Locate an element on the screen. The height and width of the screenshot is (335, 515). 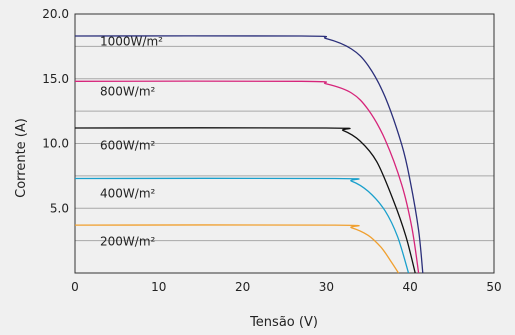
y-axis-title: Corrente (A) is located at coordinates (21, 158).